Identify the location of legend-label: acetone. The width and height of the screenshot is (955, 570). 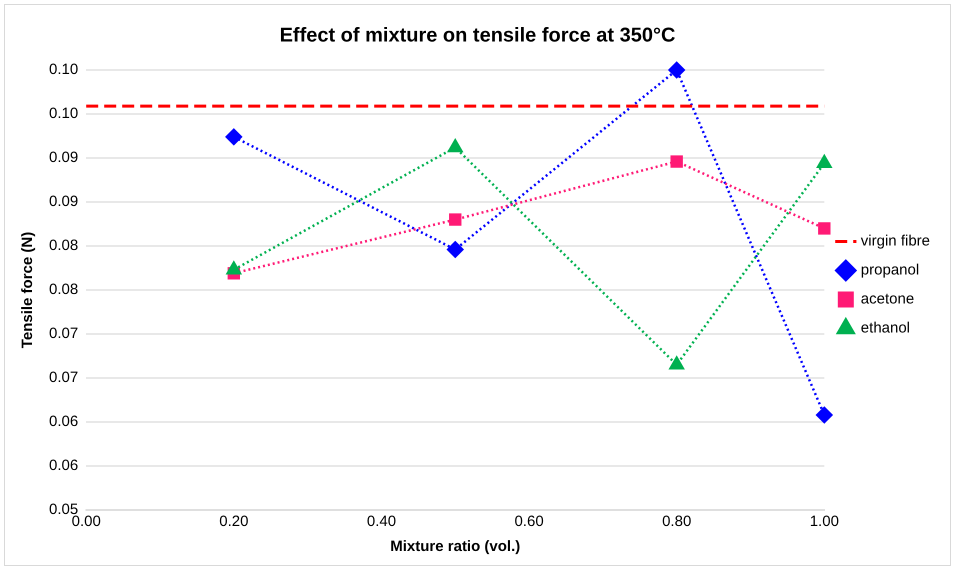
(887, 299).